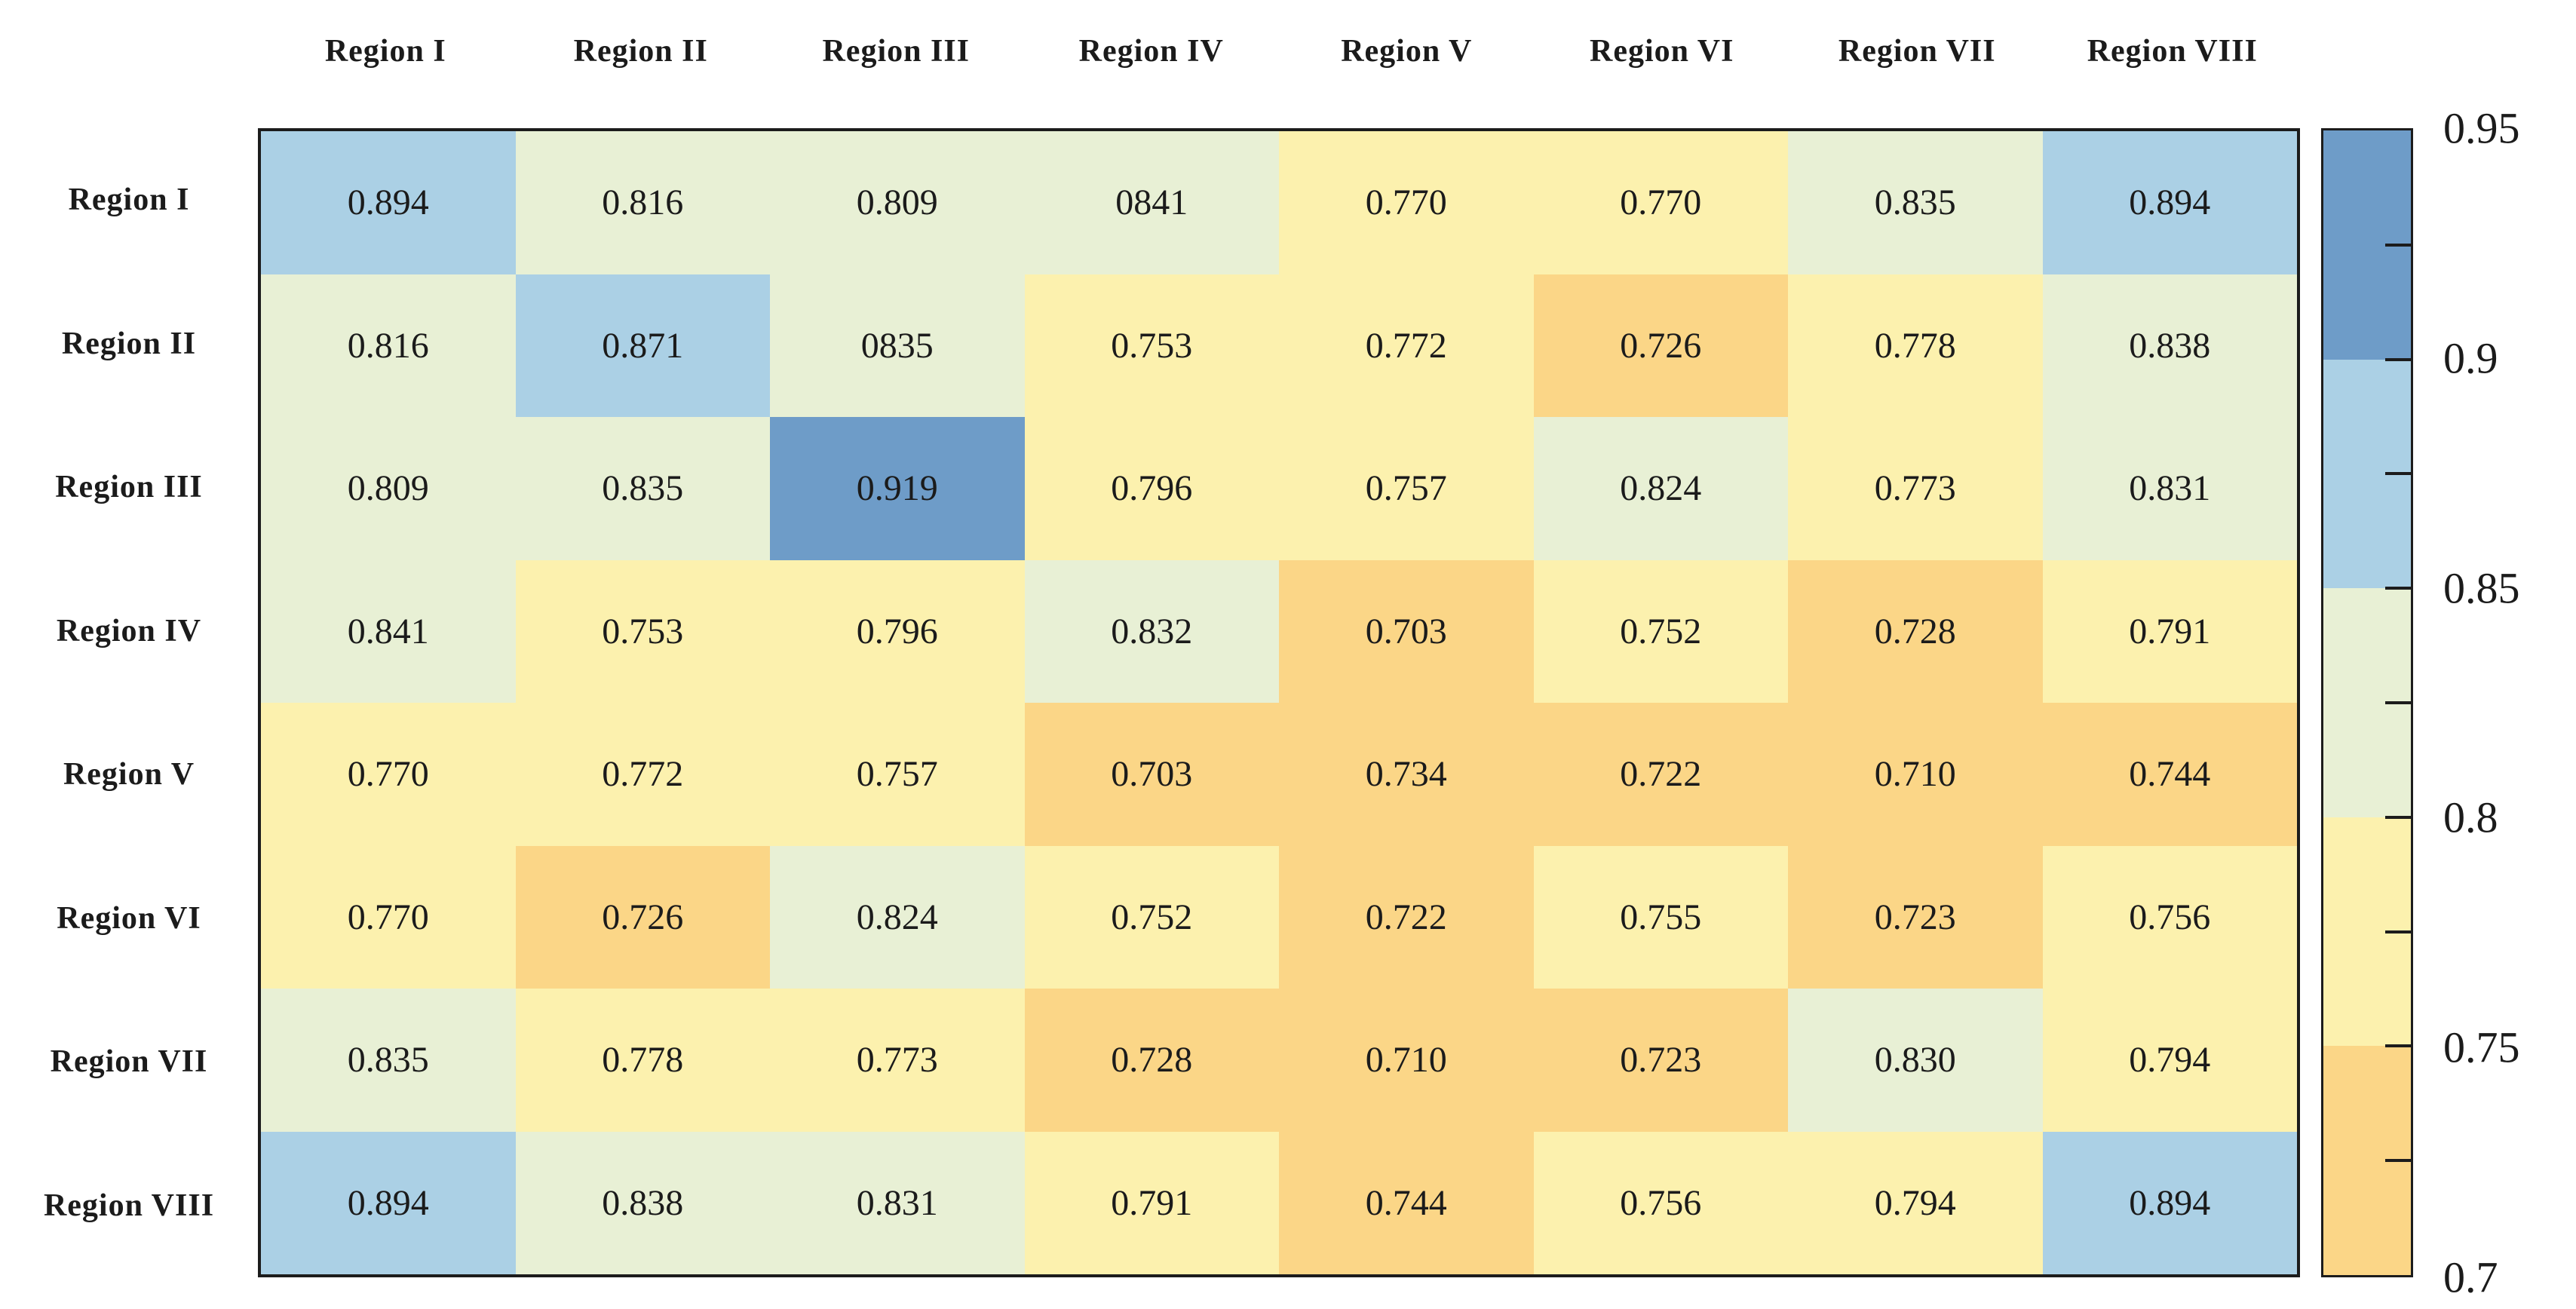 The height and width of the screenshot is (1309, 2576). Describe the element at coordinates (2172, 51) in the screenshot. I see `column-header: Region VIII` at that location.